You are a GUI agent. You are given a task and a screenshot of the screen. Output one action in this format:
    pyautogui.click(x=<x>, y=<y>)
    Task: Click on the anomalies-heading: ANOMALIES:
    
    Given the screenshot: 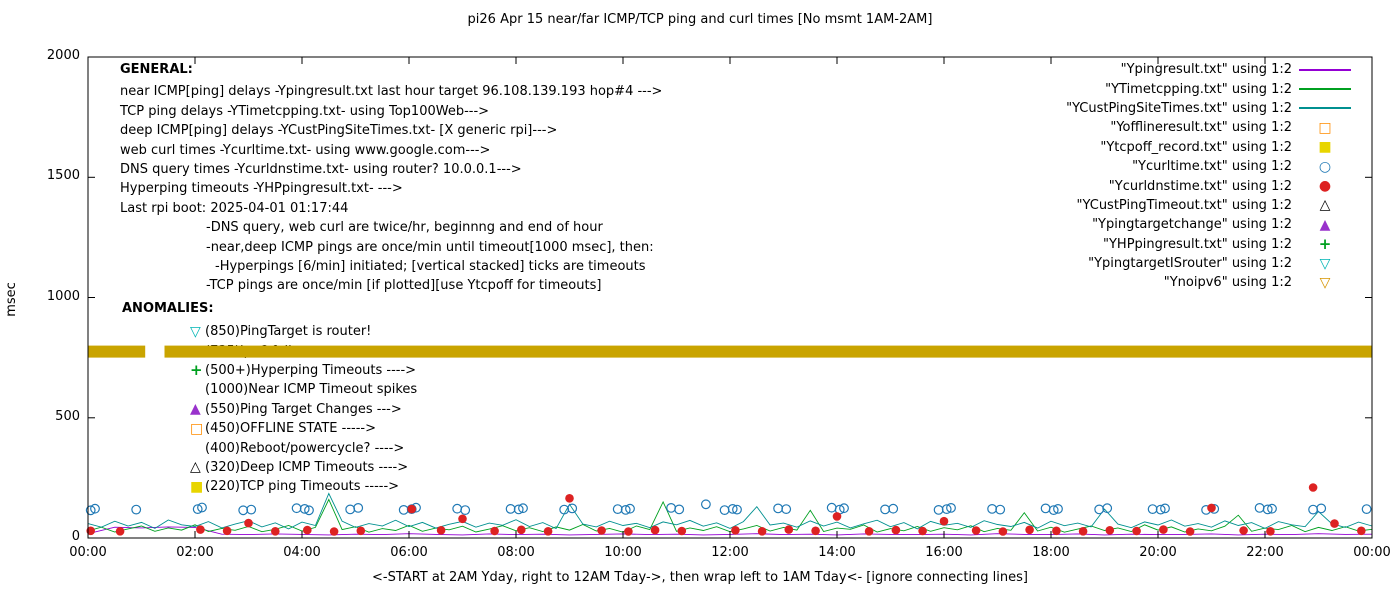 What is the action you would take?
    pyautogui.click(x=168, y=308)
    